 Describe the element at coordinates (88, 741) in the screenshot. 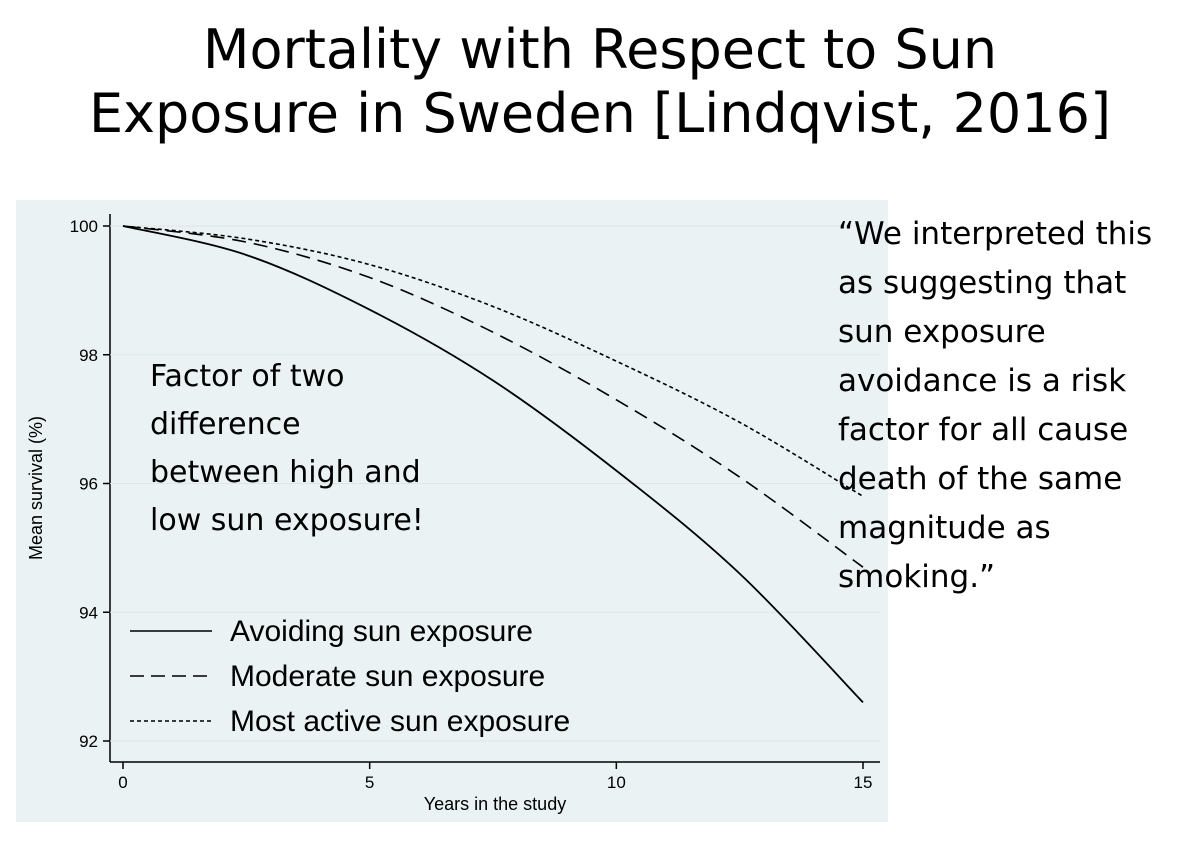

I see `y-tick-label: 92` at that location.